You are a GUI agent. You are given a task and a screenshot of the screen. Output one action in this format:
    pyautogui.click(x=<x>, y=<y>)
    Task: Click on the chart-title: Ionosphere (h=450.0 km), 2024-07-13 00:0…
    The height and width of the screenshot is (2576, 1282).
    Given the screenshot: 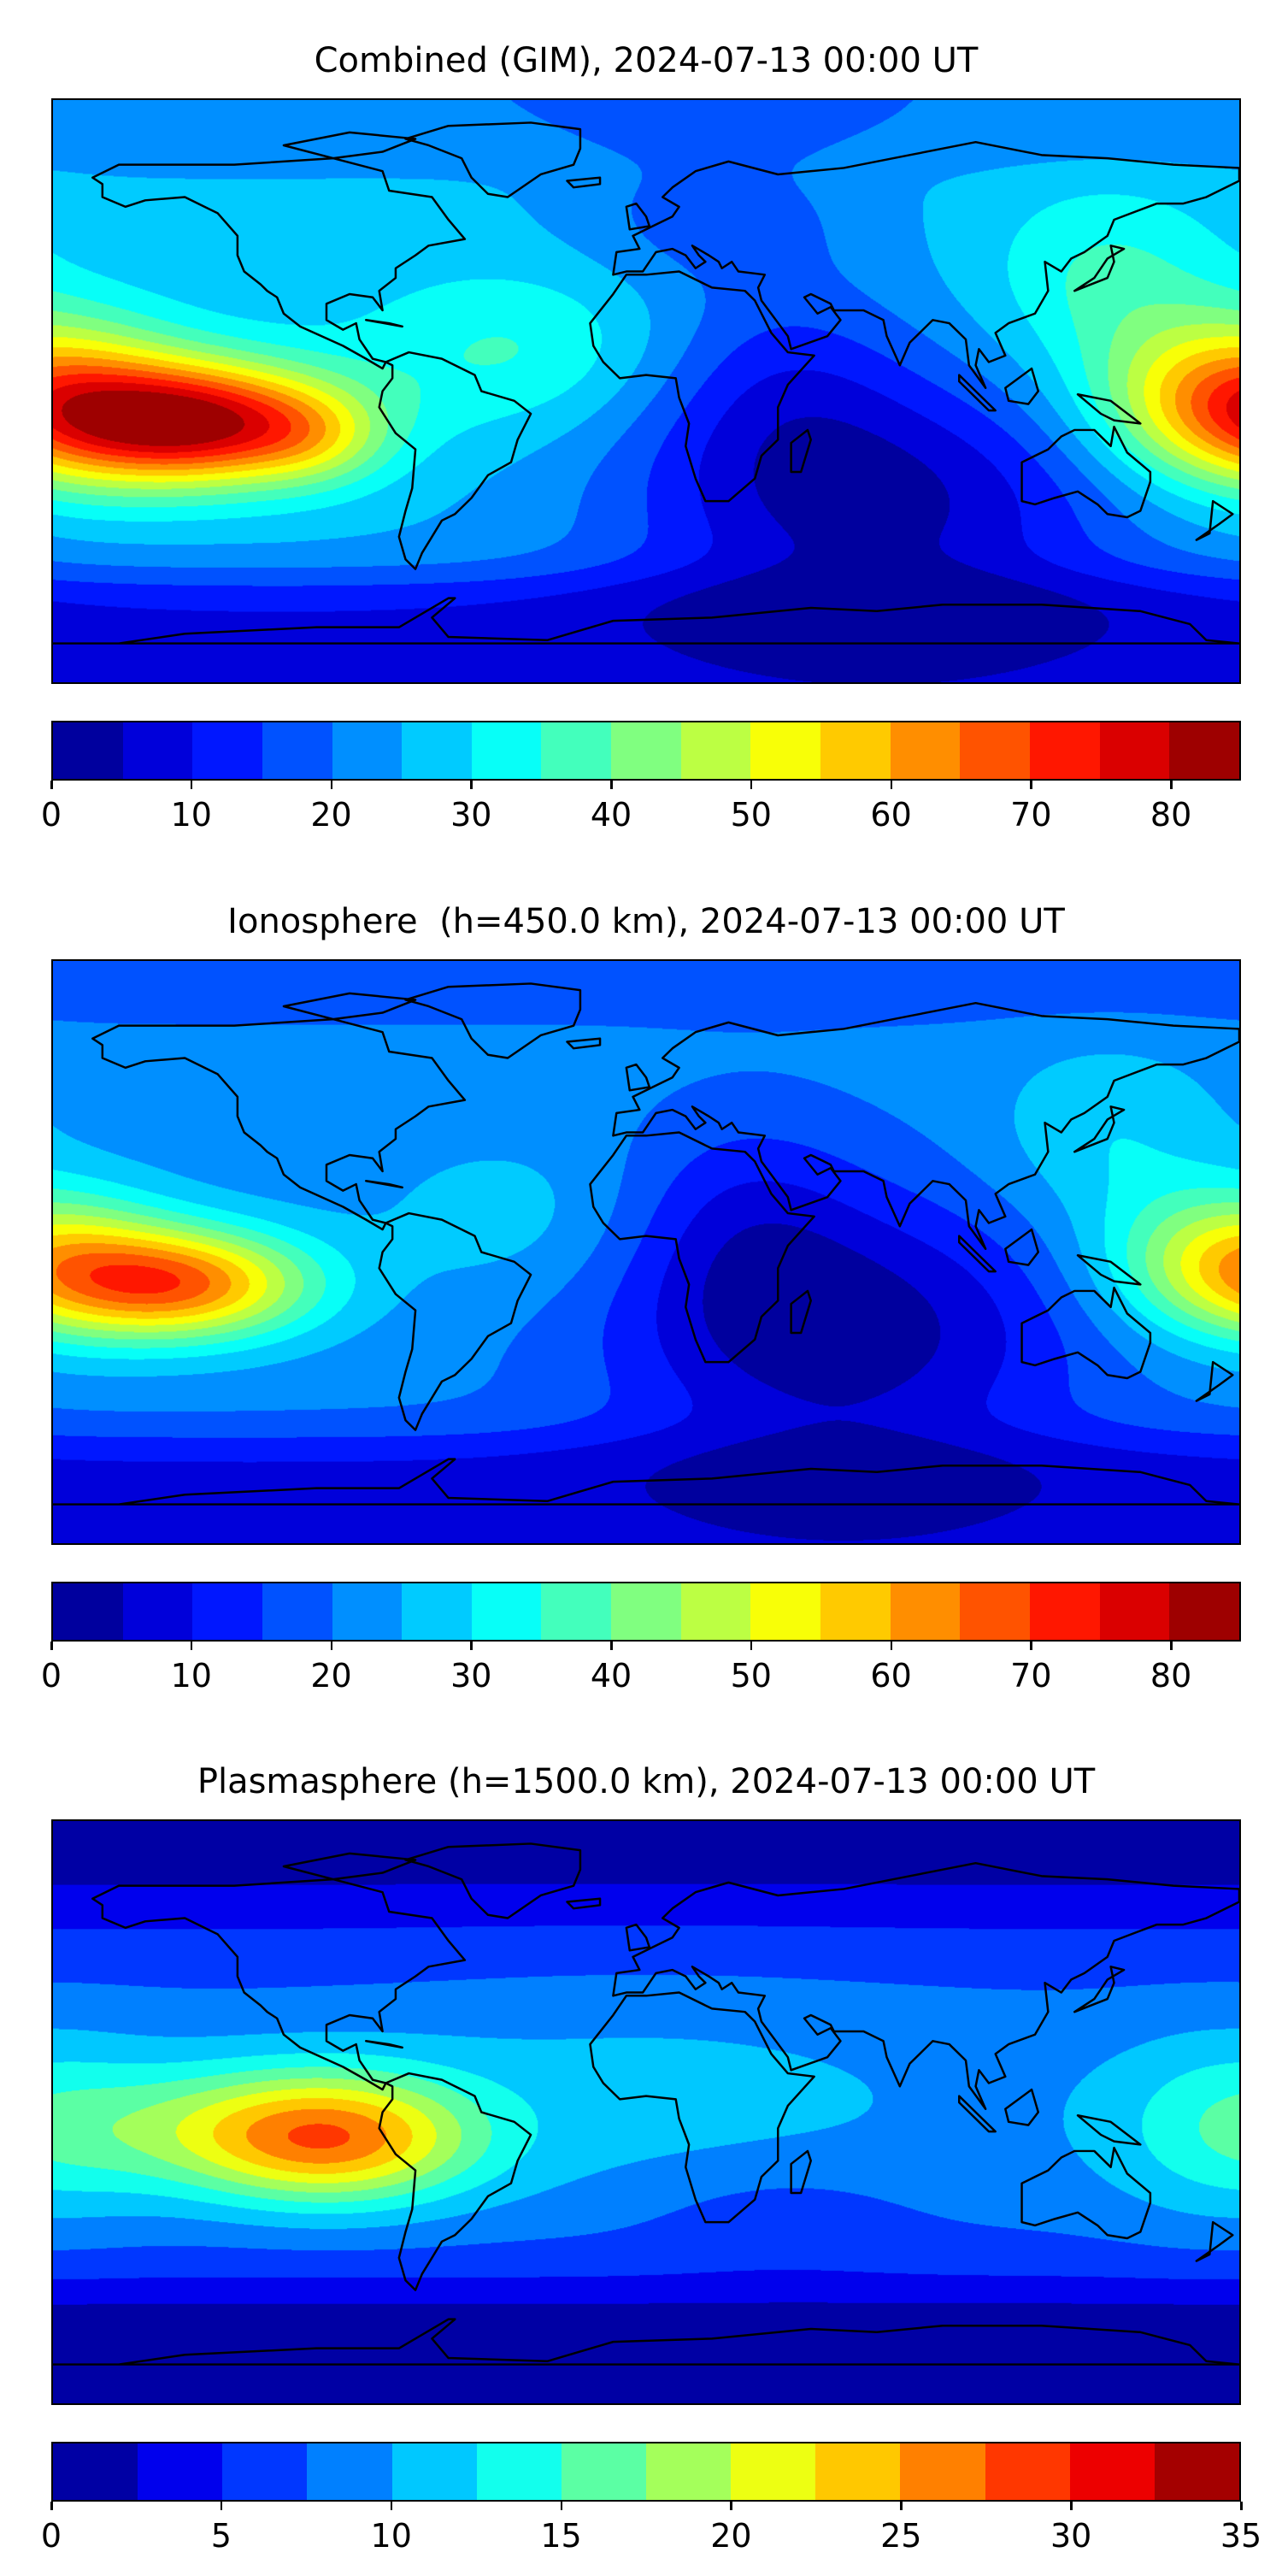 What is the action you would take?
    pyautogui.click(x=646, y=921)
    